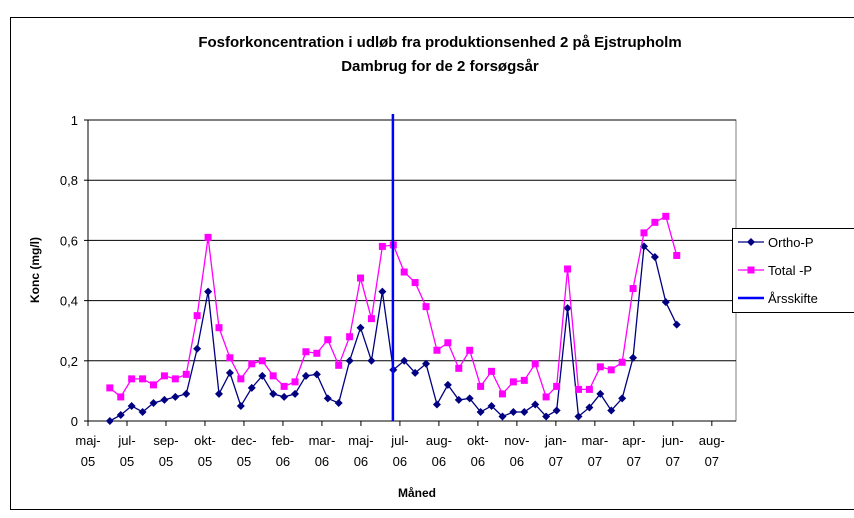 The image size is (854, 518). Describe the element at coordinates (793, 298) in the screenshot. I see `legend-label: Årsskifte` at that location.